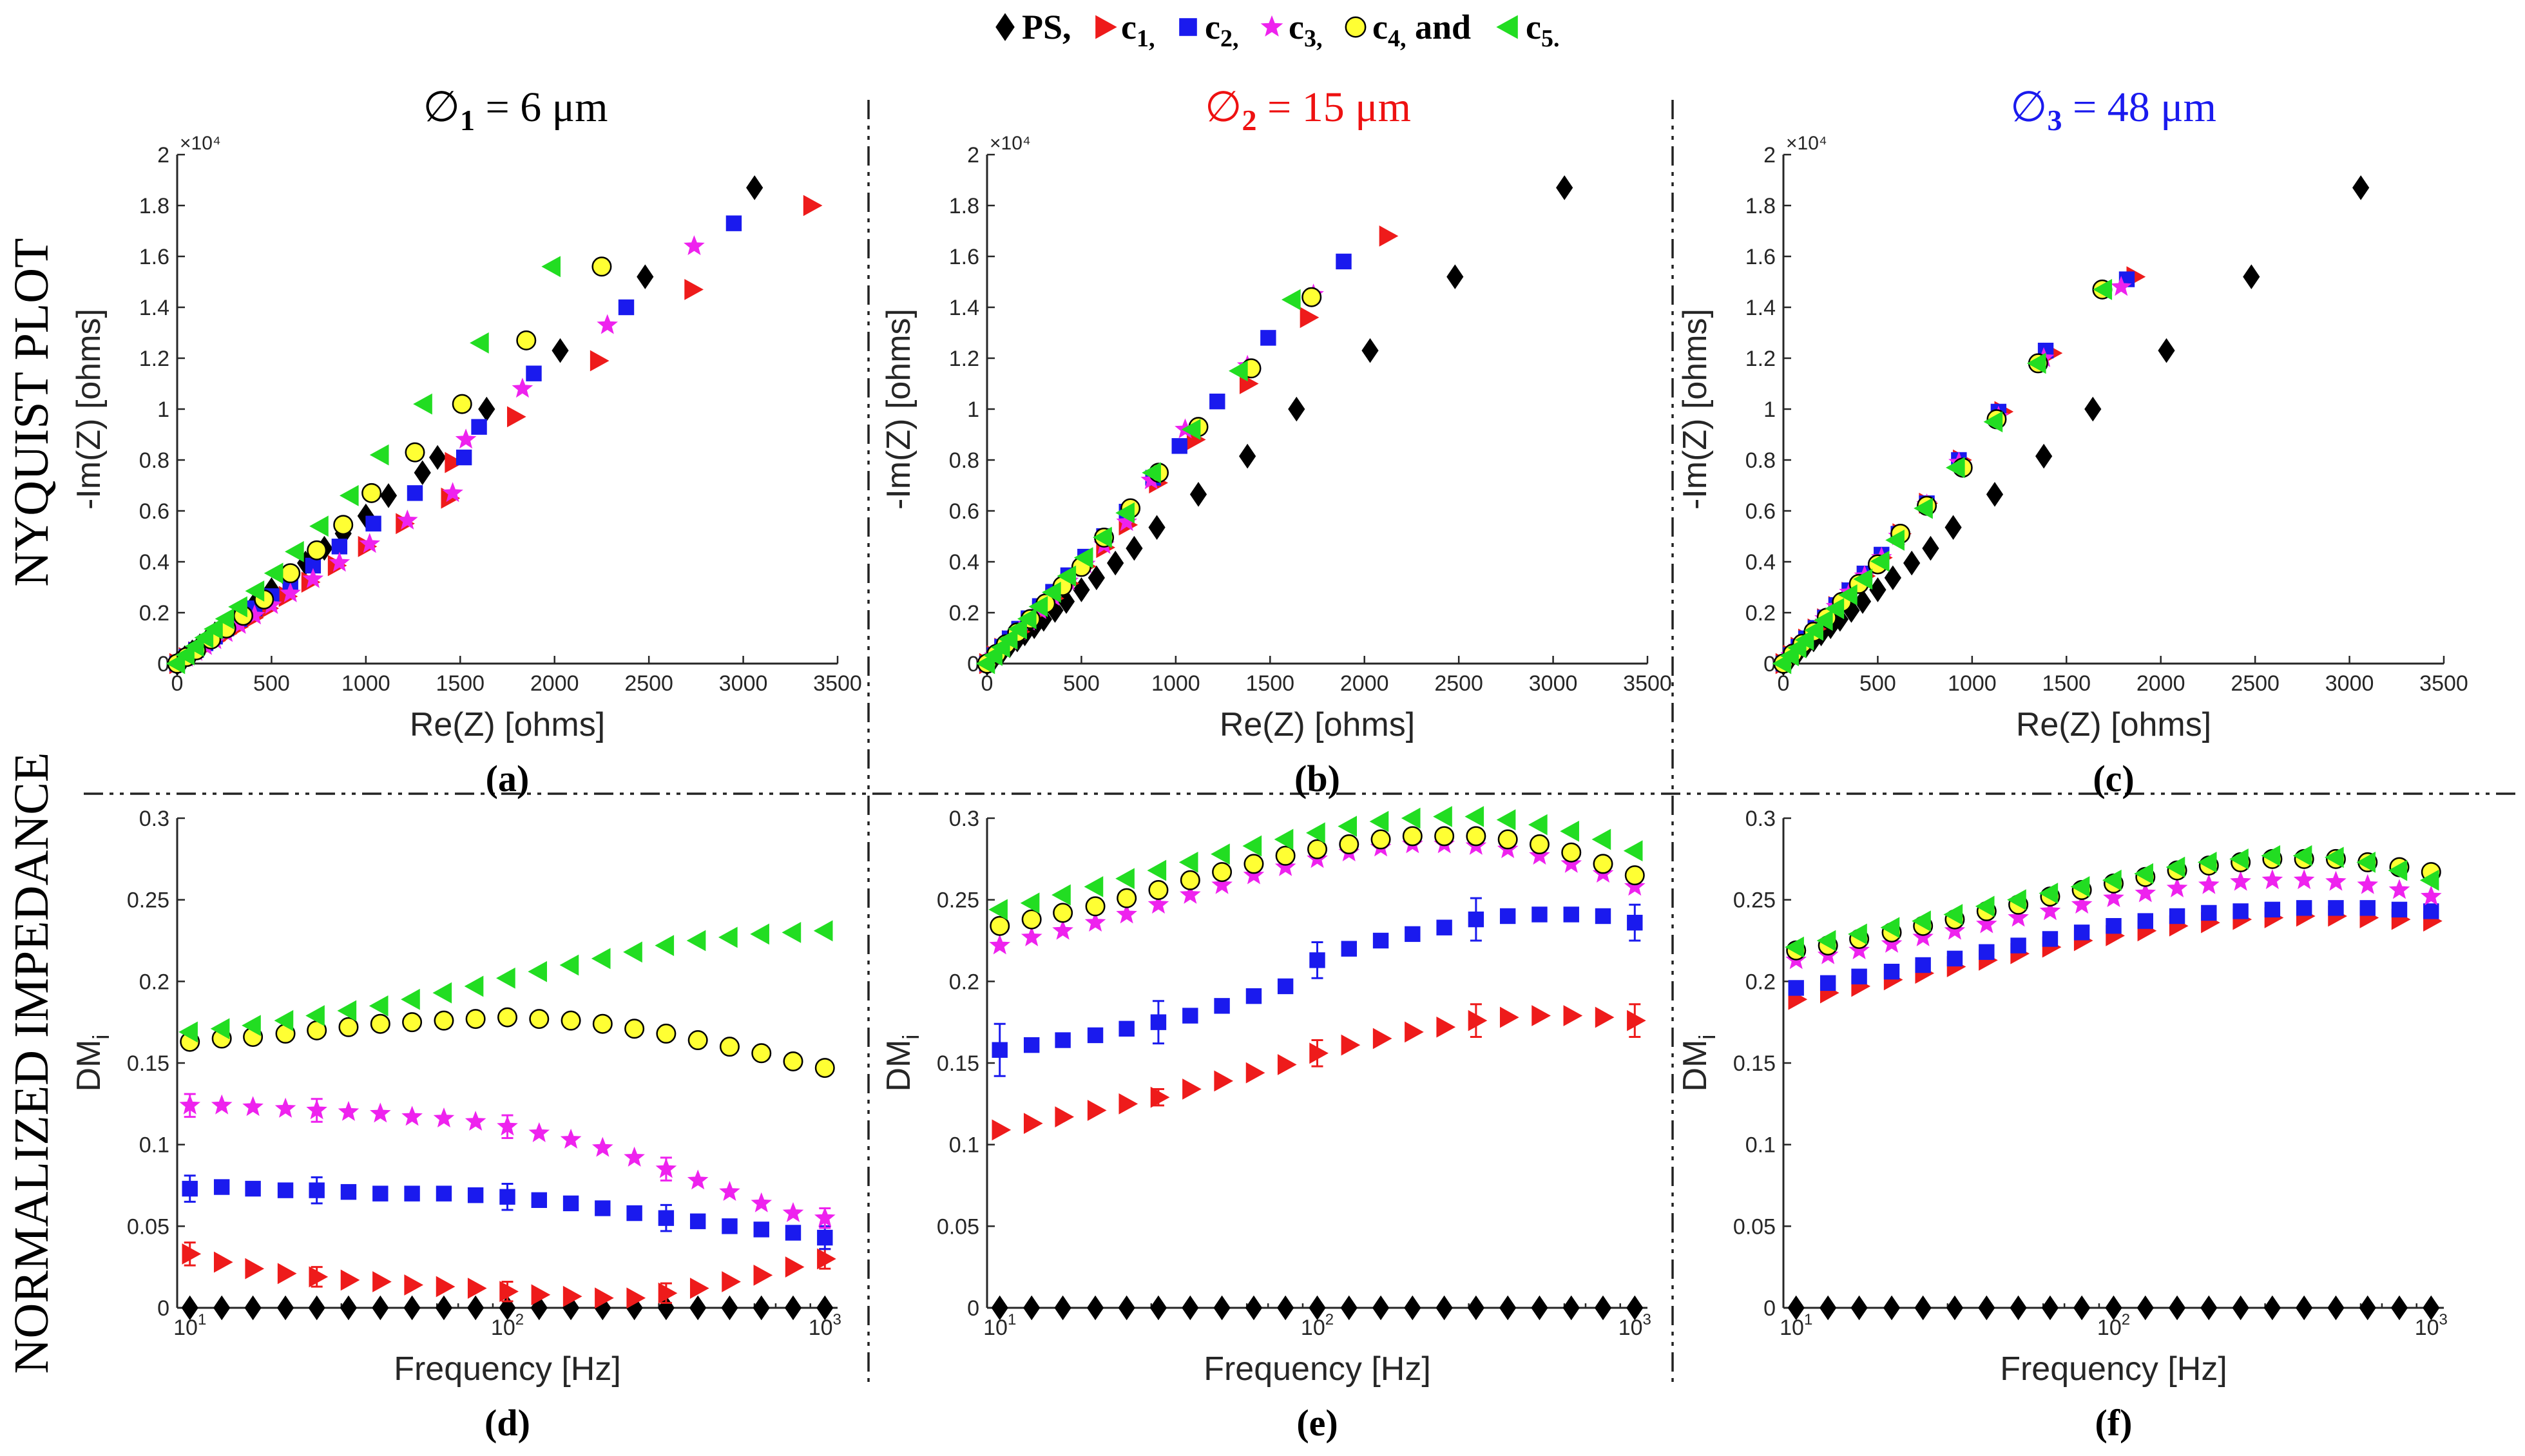  What do you see at coordinates (1138, 30) in the screenshot?
I see `legend-label-c1: c1,` at bounding box center [1138, 30].